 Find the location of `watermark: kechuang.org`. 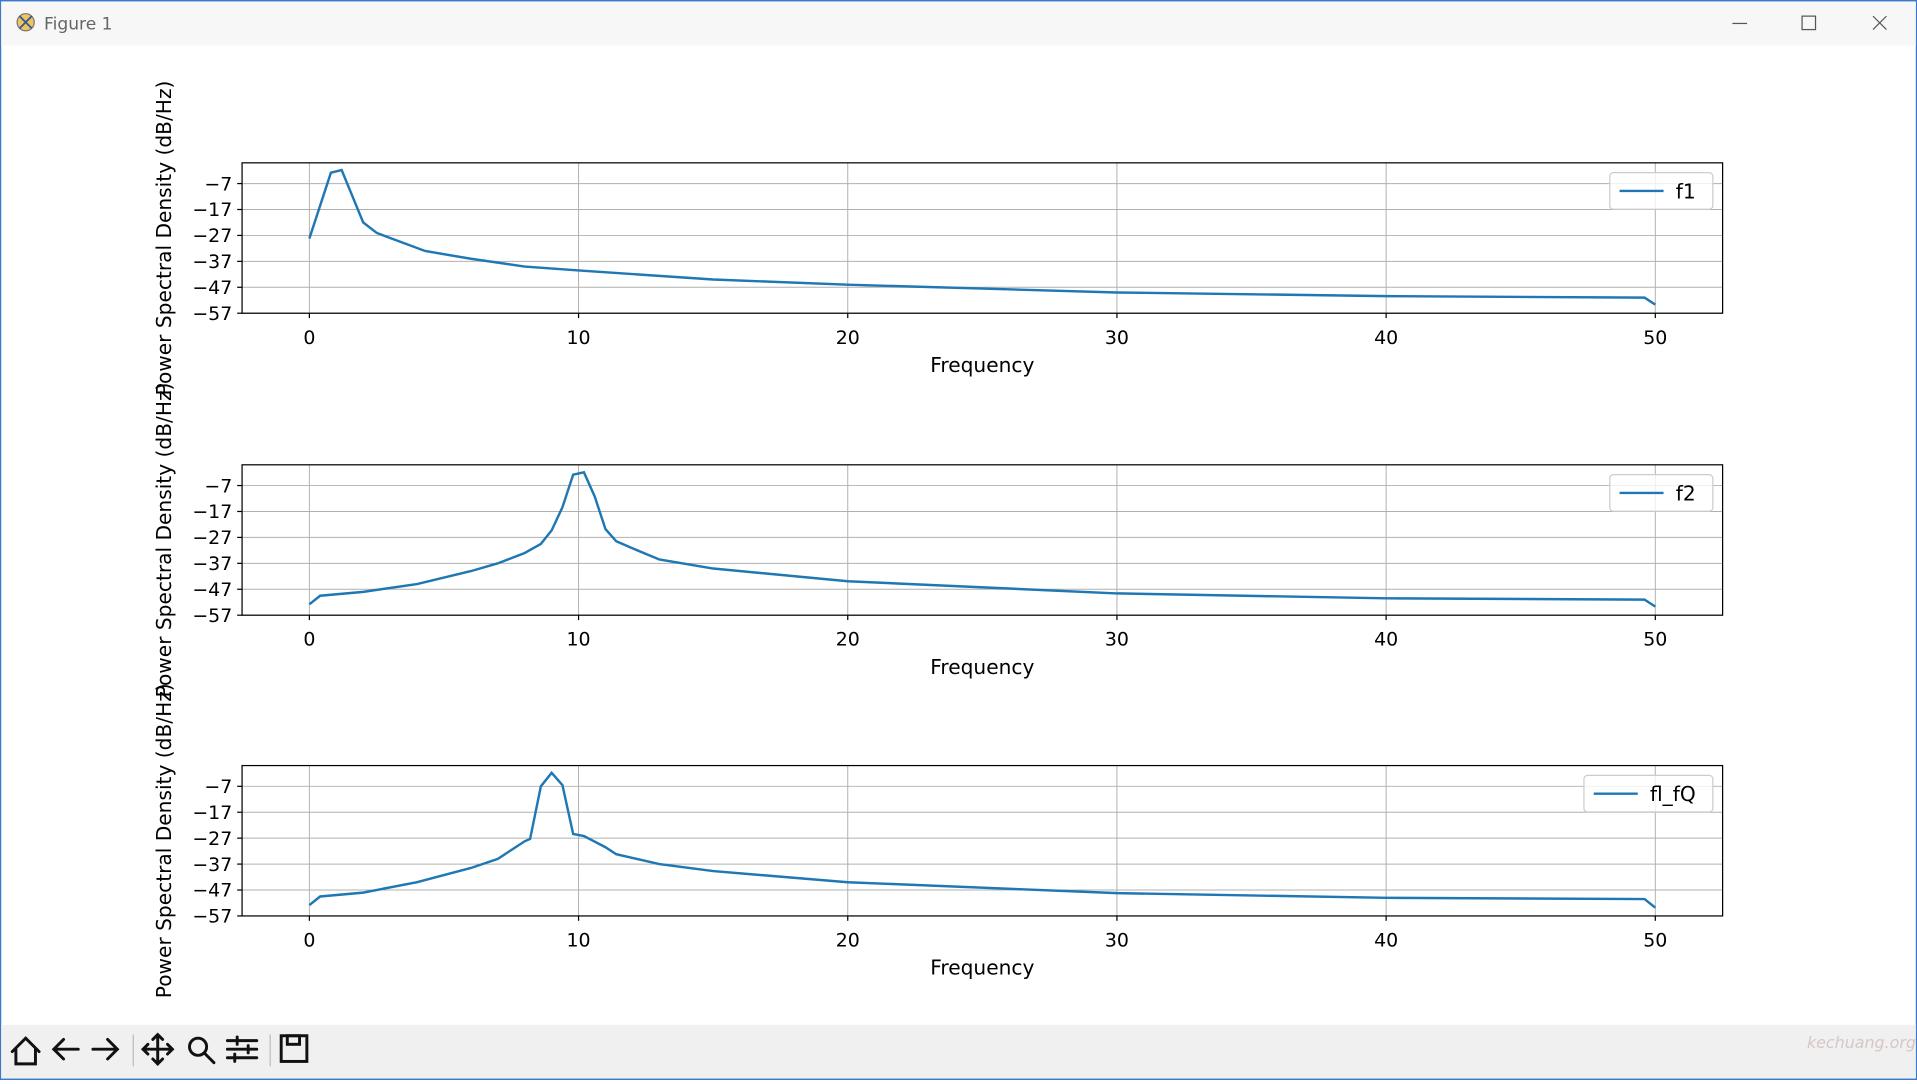

watermark: kechuang.org is located at coordinates (1861, 1042).